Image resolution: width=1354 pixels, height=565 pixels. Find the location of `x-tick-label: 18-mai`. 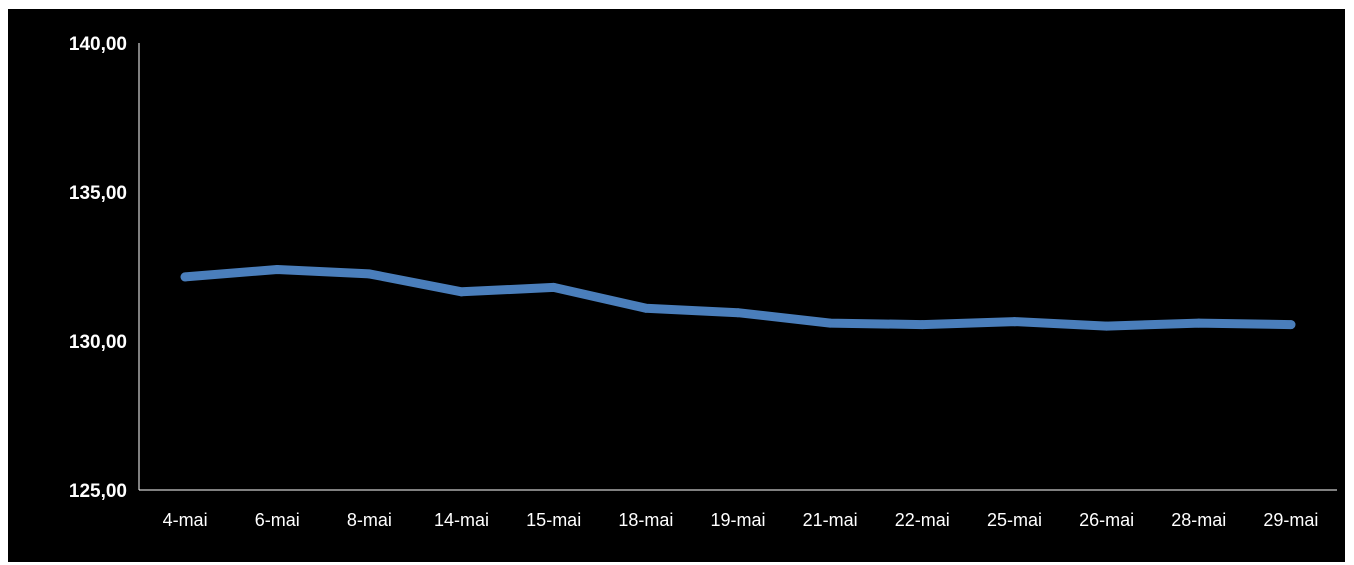

x-tick-label: 18-mai is located at coordinates (645, 520).